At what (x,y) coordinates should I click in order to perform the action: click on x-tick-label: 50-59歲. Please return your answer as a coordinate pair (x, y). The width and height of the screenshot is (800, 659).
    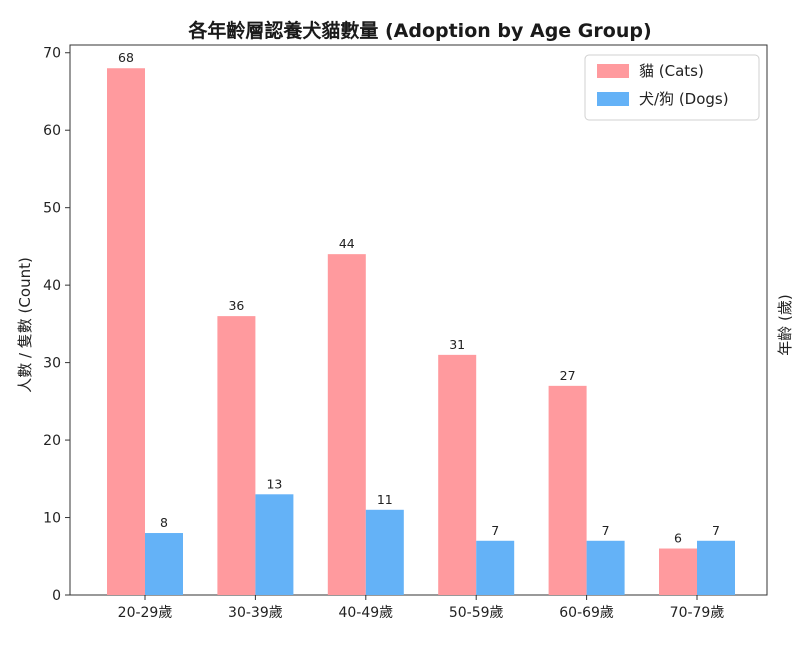
    Looking at the image, I should click on (476, 613).